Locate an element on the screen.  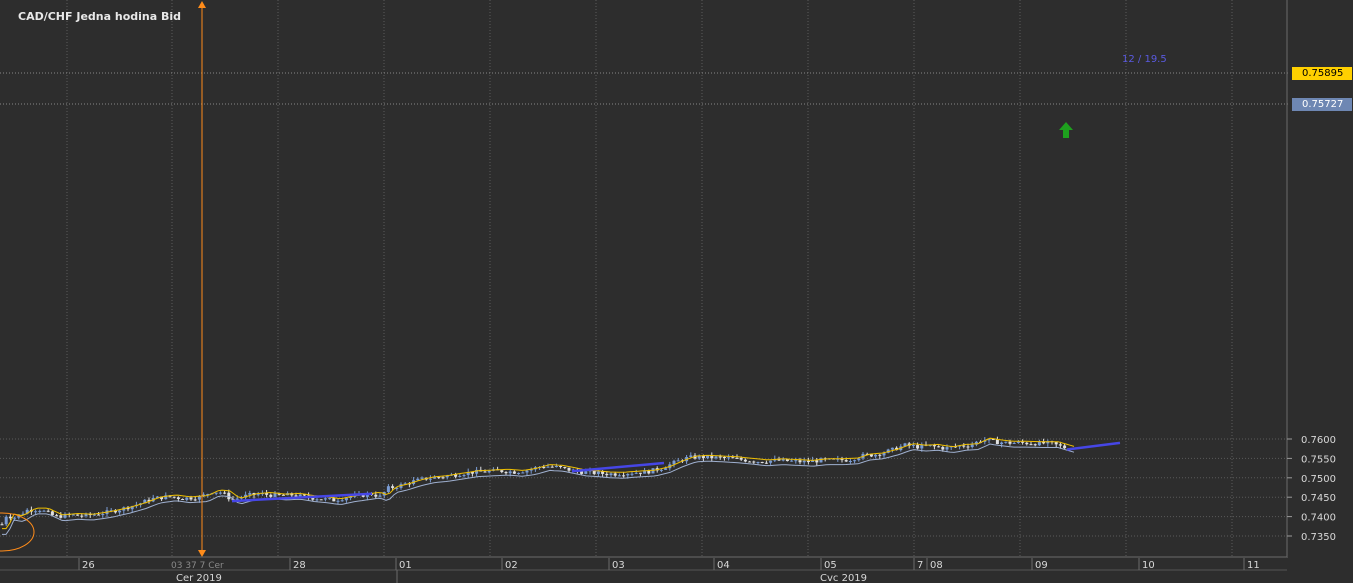
x-tick-label: 03 is located at coordinates (618, 565).